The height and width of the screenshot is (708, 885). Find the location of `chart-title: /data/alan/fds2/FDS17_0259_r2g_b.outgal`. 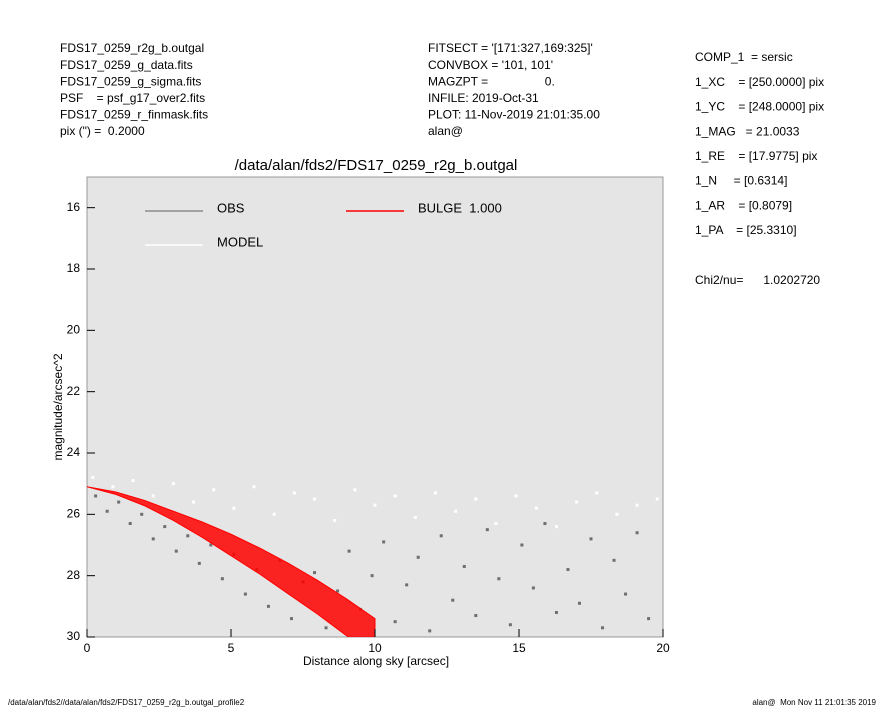

chart-title: /data/alan/fds2/FDS17_0259_r2g_b.outgal is located at coordinates (376, 165).